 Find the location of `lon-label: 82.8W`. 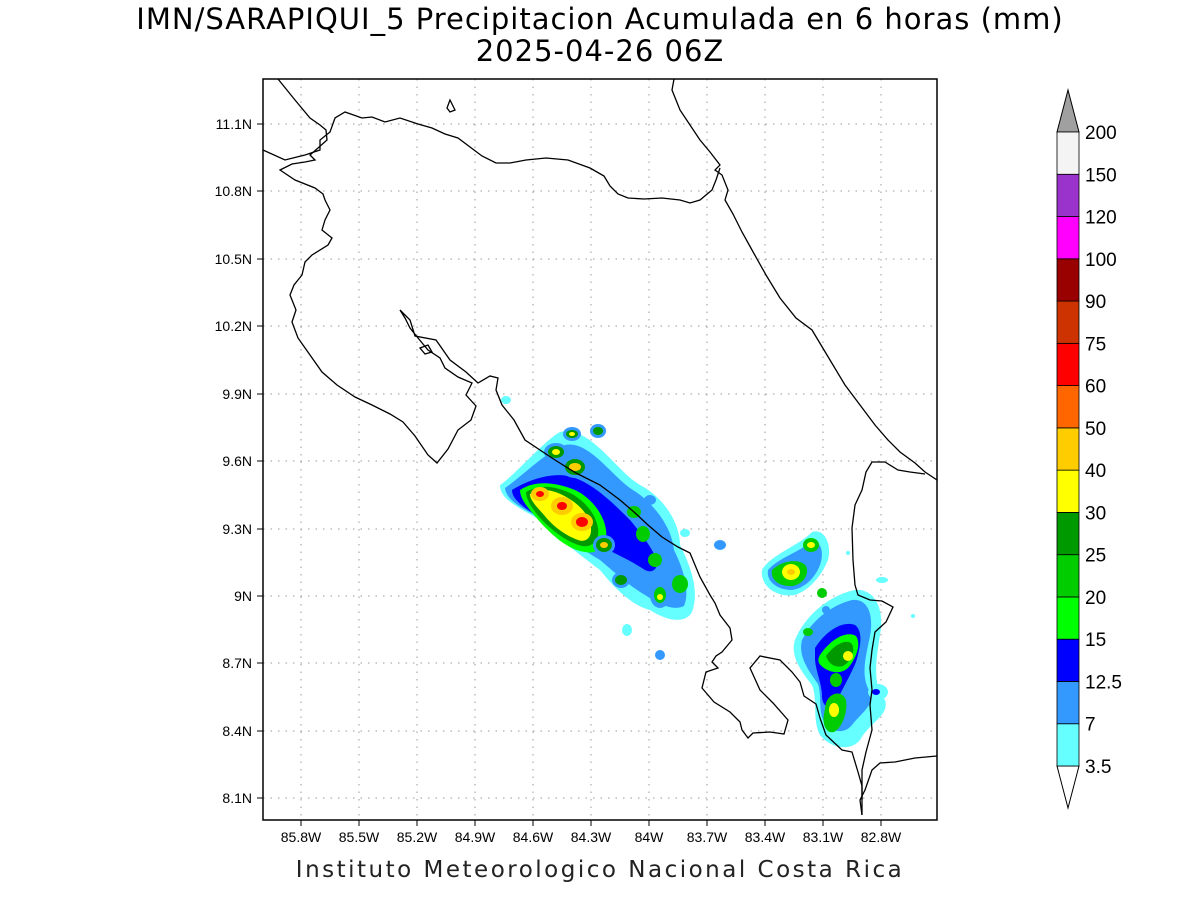

lon-label: 82.8W is located at coordinates (881, 837).